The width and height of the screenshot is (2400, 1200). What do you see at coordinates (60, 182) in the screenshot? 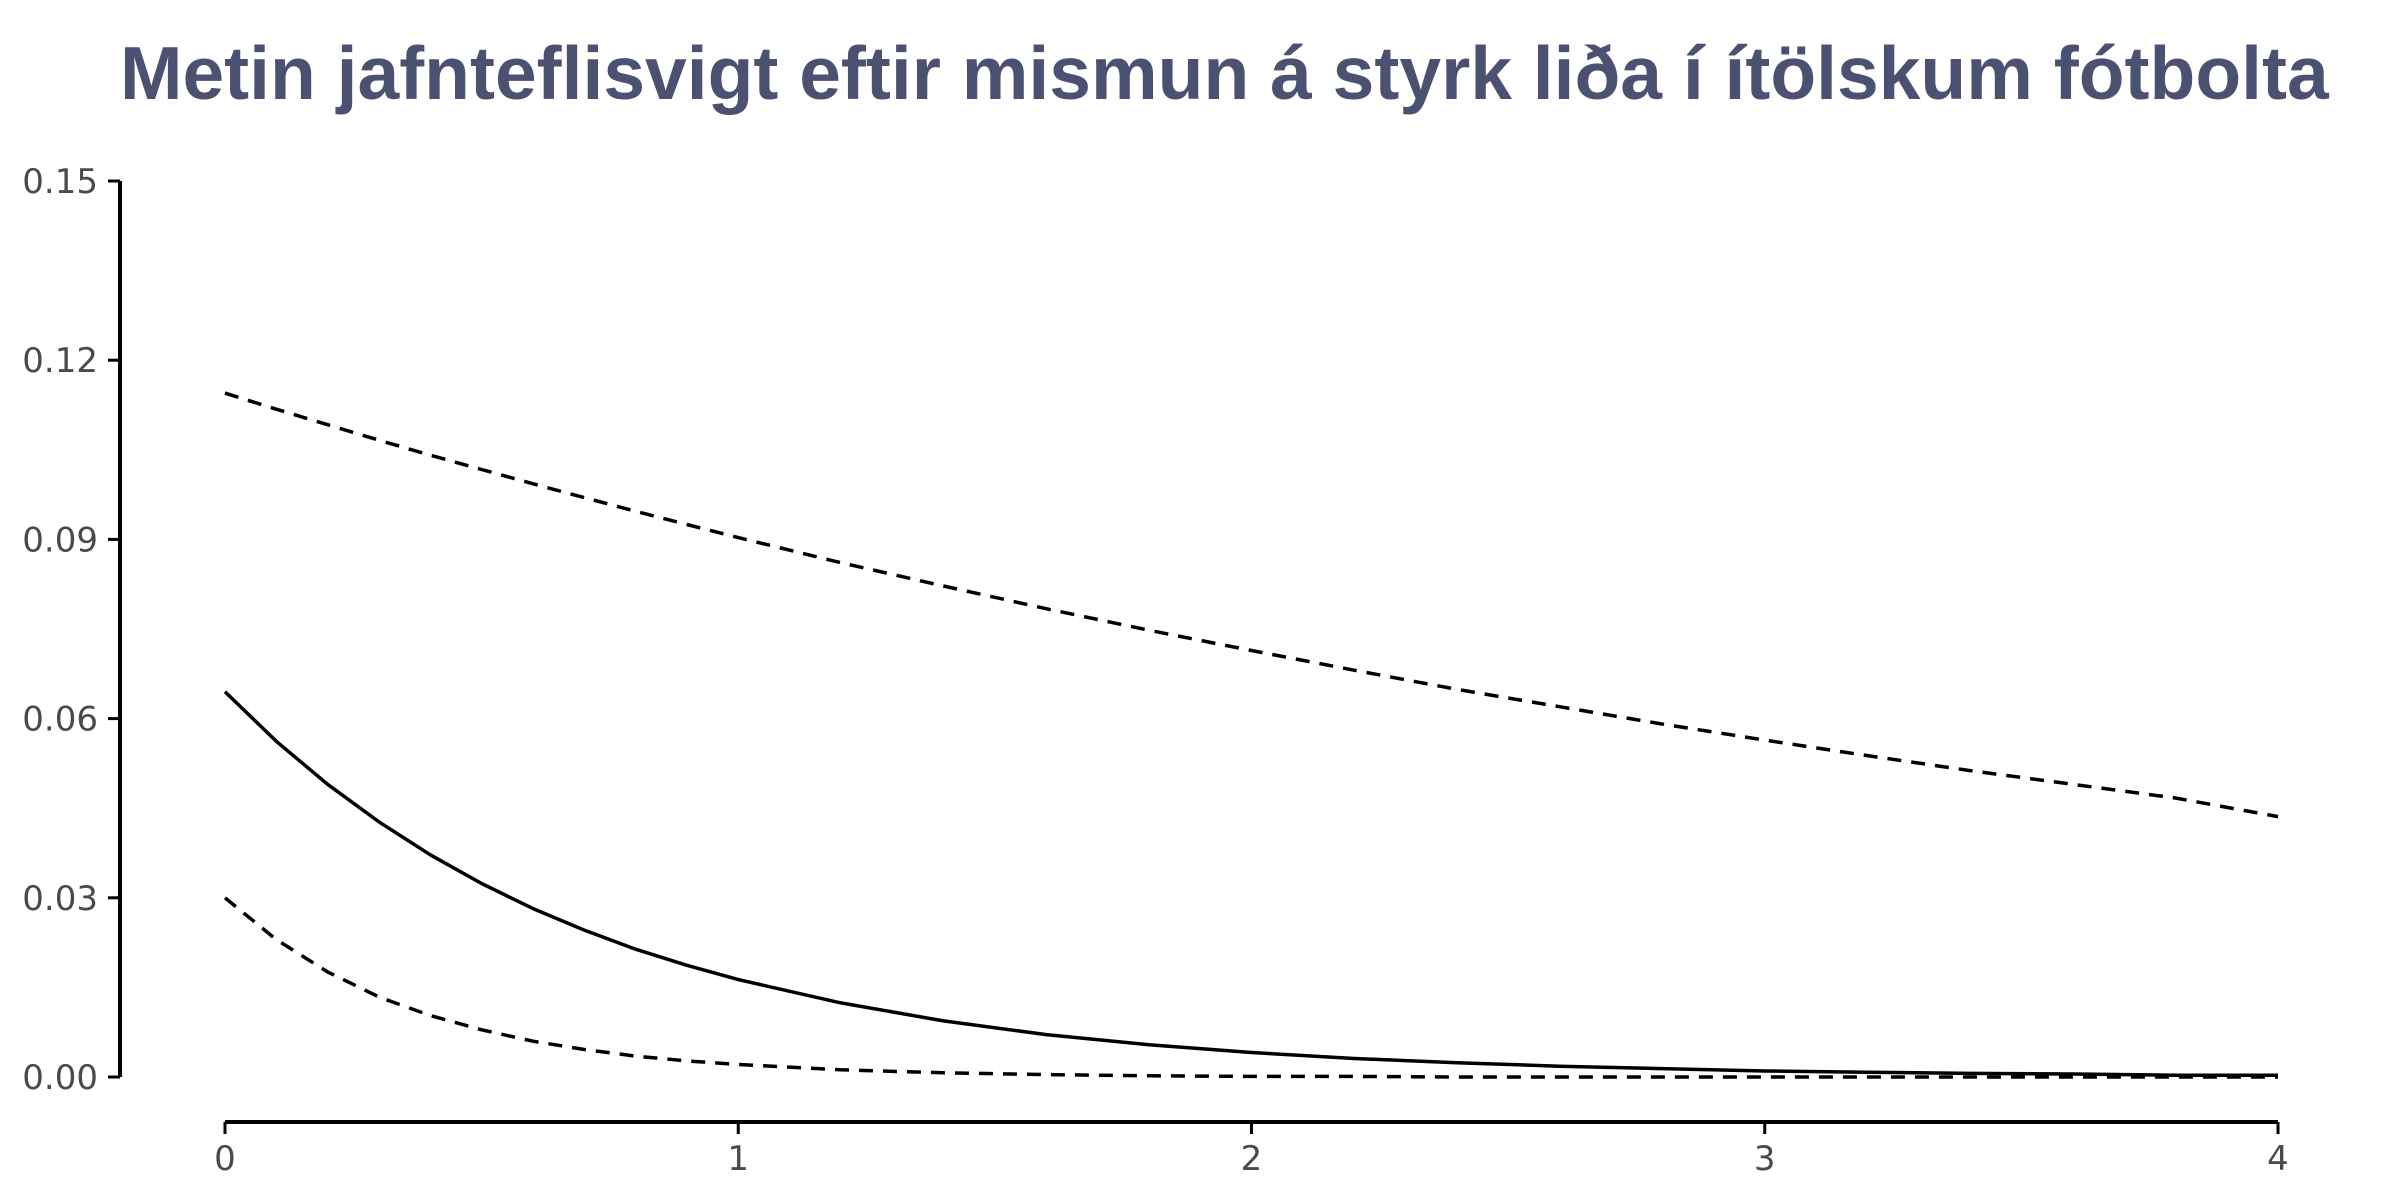
I see `y-tick-label: 0.15` at bounding box center [60, 182].